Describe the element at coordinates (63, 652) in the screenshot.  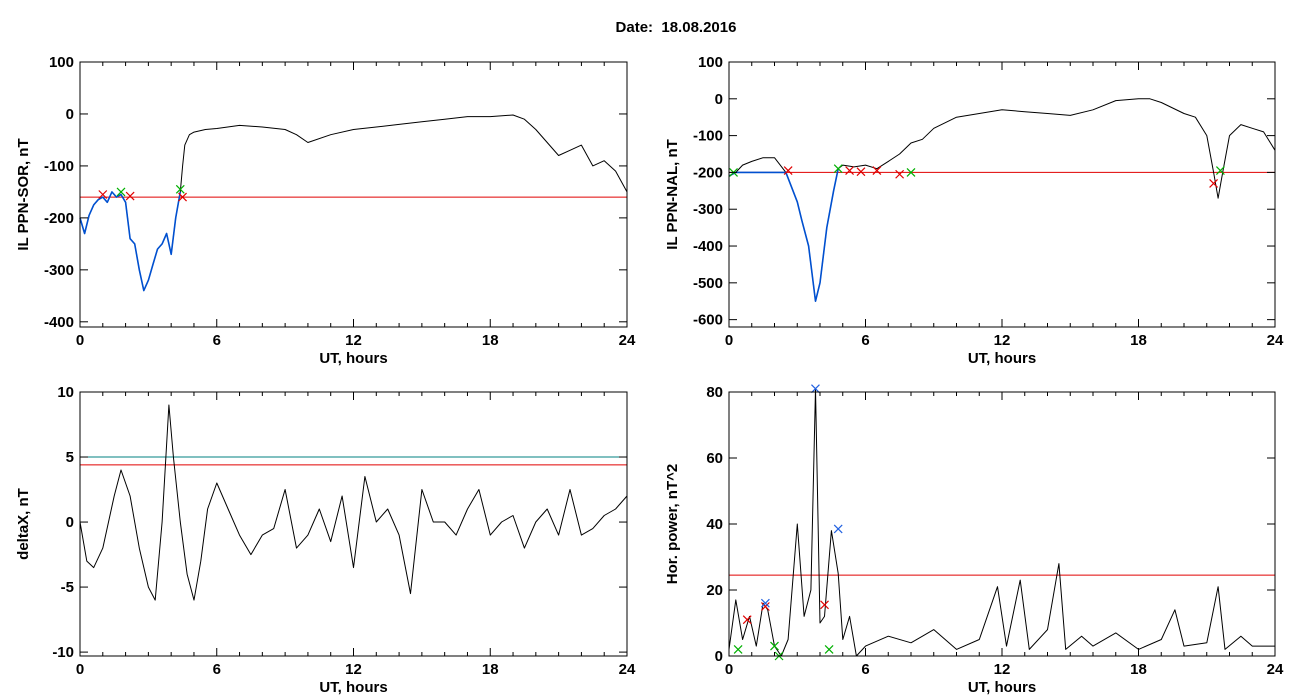
I see `y-tick-label: -10` at that location.